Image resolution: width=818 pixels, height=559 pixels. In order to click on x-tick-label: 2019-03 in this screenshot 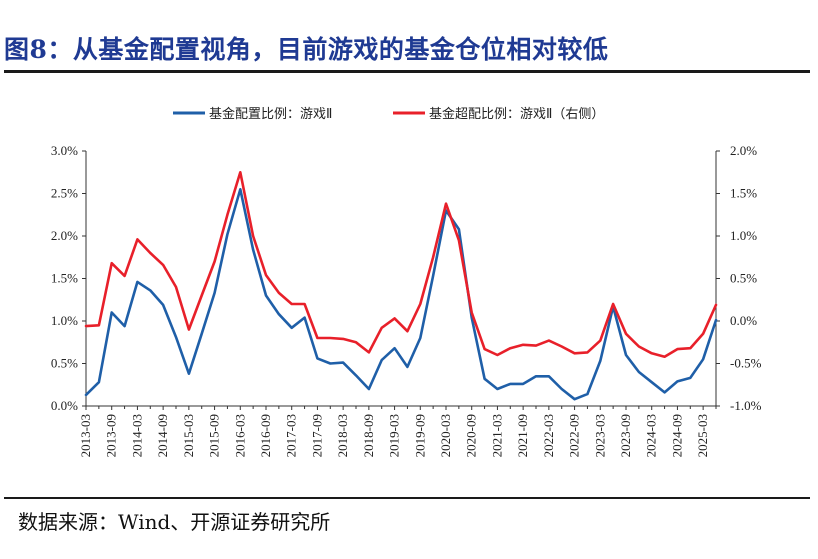, I will do `click(394, 435)`.